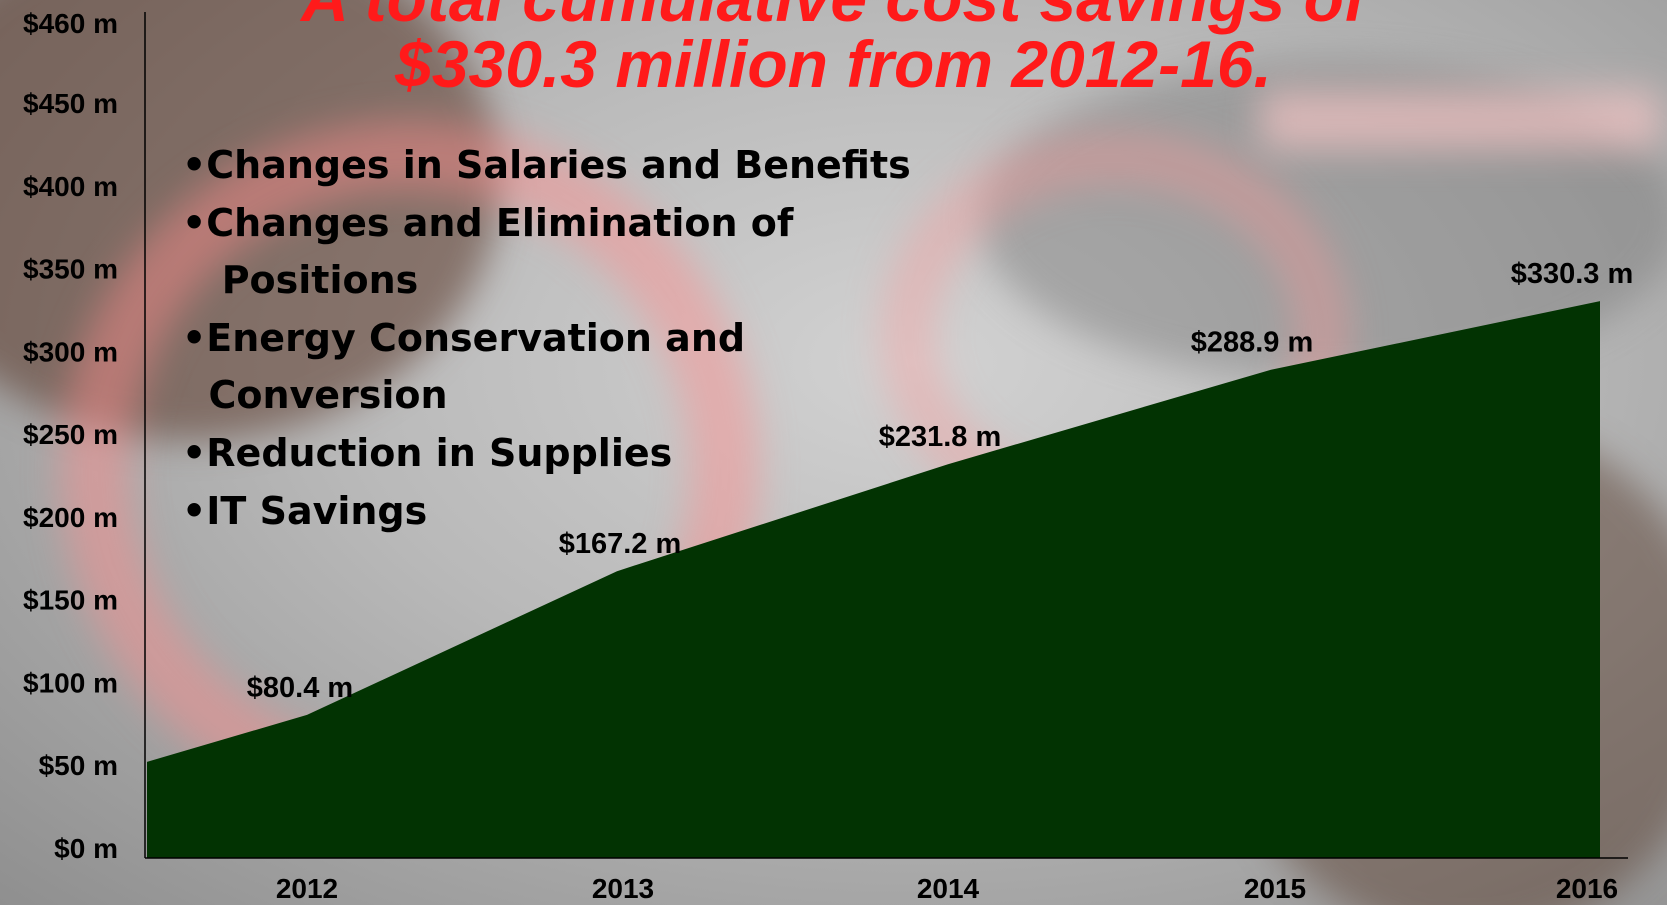 Image resolution: width=1667 pixels, height=905 pixels. What do you see at coordinates (464, 337) in the screenshot?
I see `bullet-item: •Energy Conservation and` at bounding box center [464, 337].